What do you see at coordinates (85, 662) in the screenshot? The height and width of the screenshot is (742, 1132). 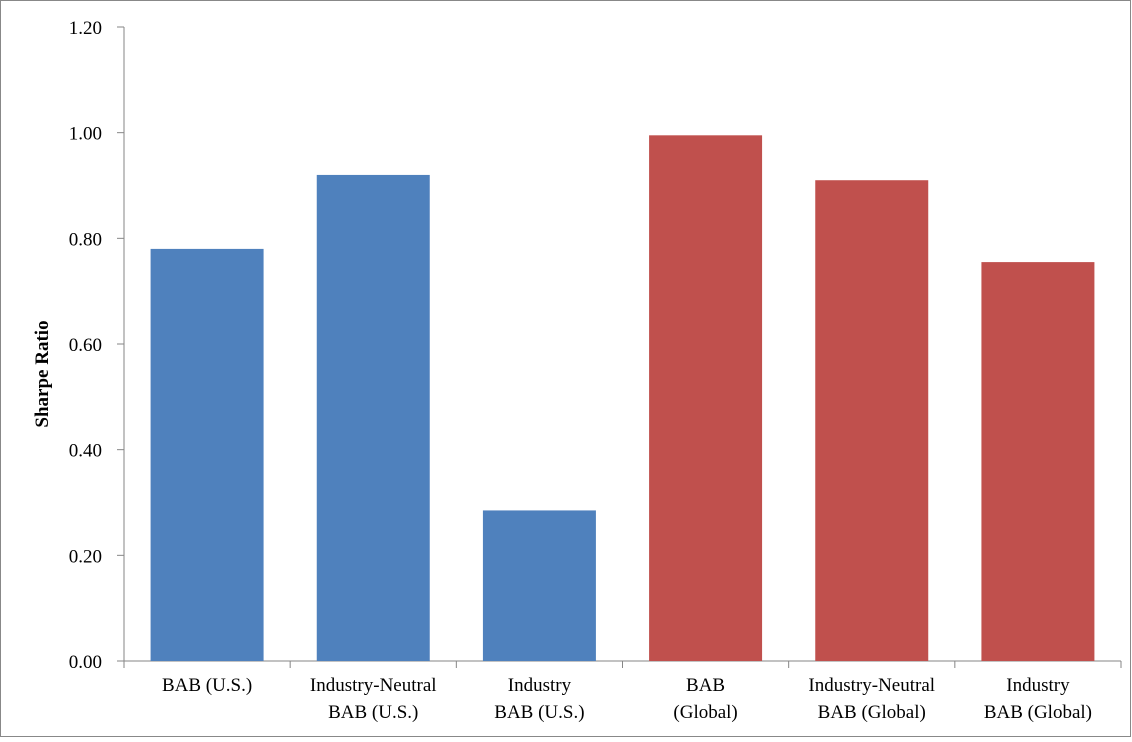 I see `y-tick-label: 0.00` at bounding box center [85, 662].